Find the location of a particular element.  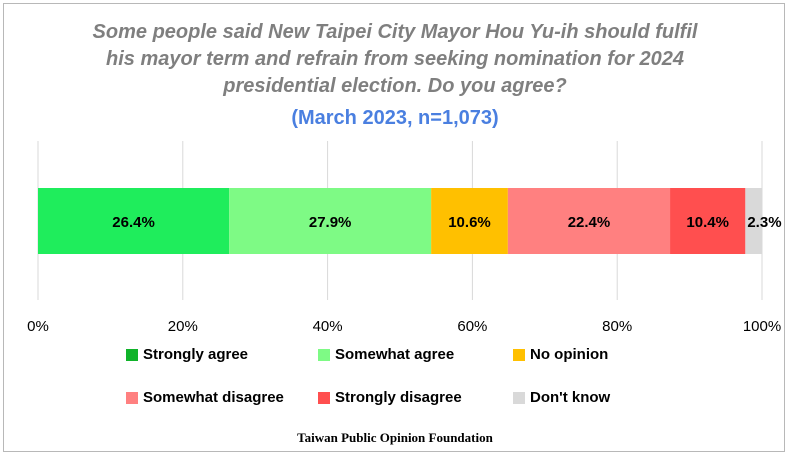

data-label: 10.6% is located at coordinates (469, 222).